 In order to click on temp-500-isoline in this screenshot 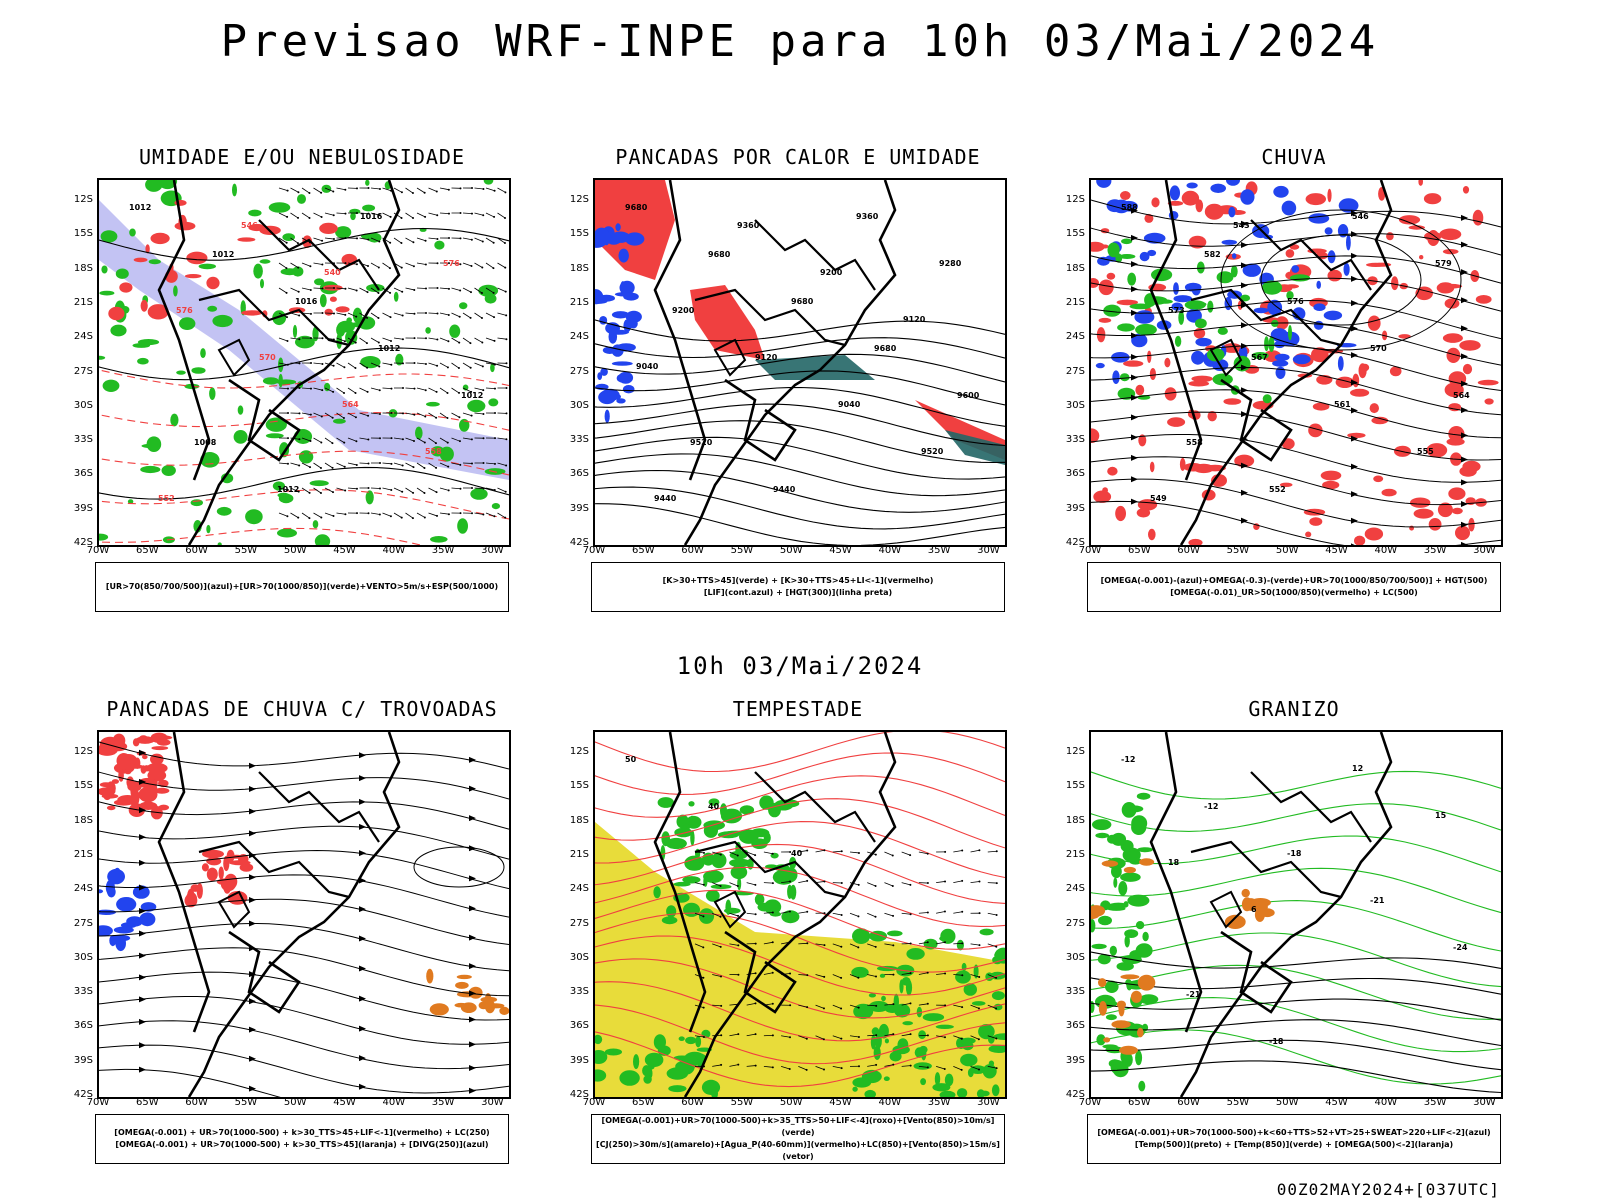, I will do `click(1296, 1055)`.